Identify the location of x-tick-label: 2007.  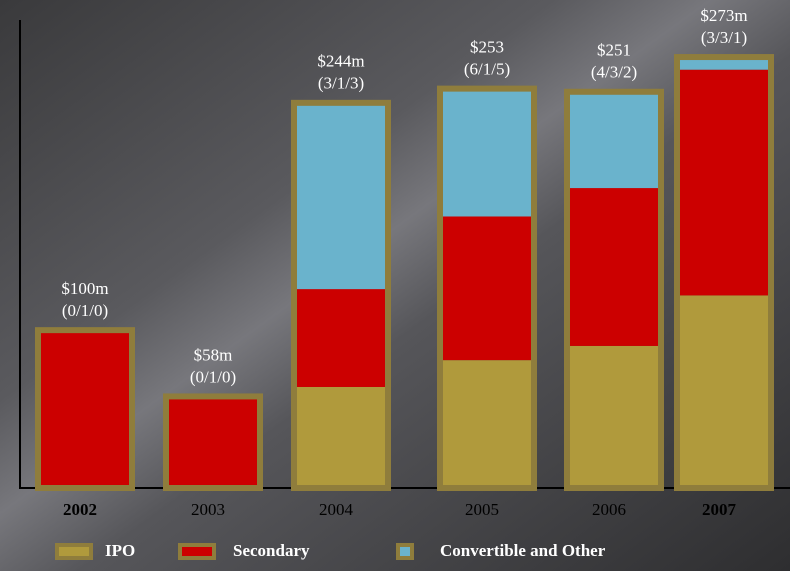
(719, 509).